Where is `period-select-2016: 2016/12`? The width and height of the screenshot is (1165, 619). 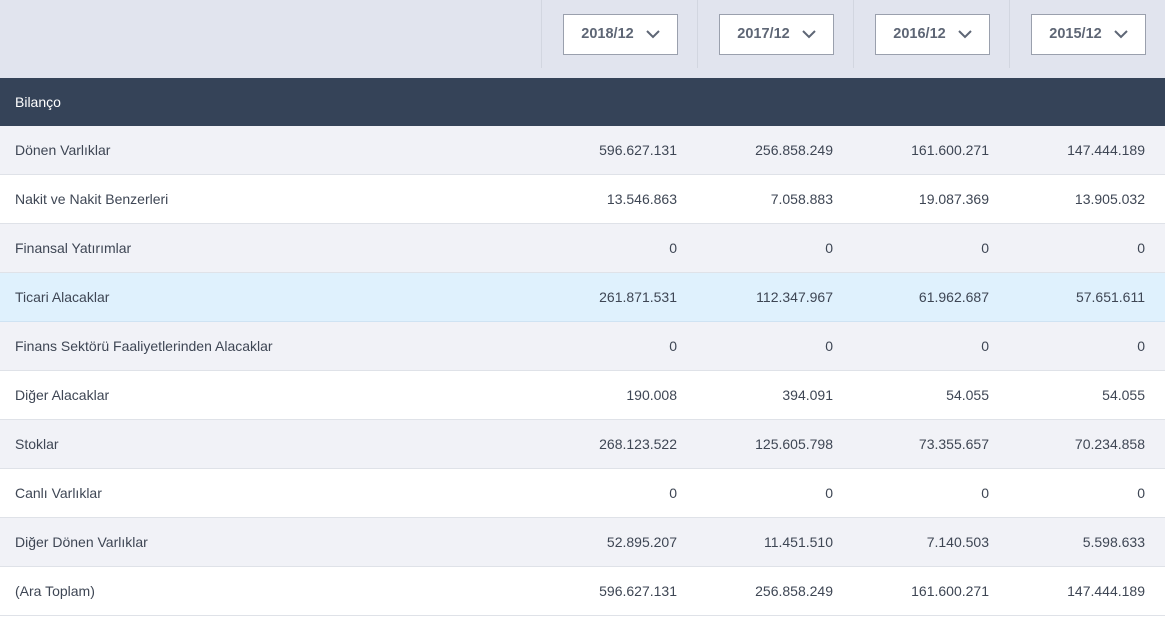
period-select-2016: 2016/12 is located at coordinates (932, 34).